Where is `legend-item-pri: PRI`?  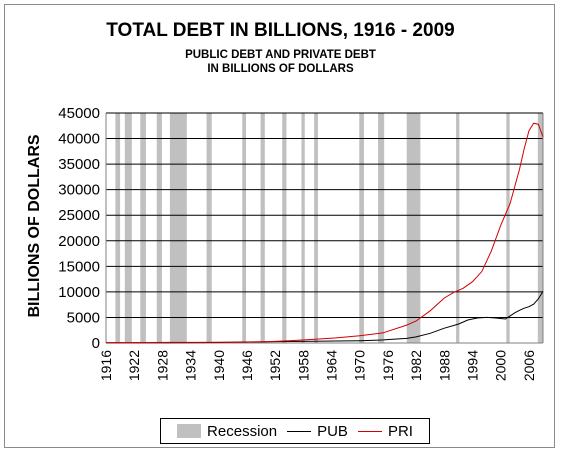 legend-item-pri: PRI is located at coordinates (385, 431).